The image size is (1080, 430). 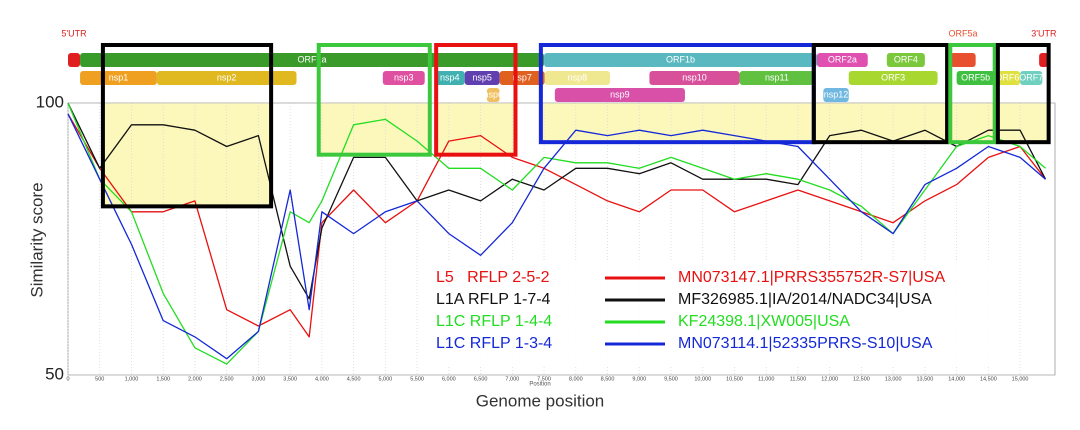 I want to click on x-tick-label: 12,000, so click(x=829, y=379).